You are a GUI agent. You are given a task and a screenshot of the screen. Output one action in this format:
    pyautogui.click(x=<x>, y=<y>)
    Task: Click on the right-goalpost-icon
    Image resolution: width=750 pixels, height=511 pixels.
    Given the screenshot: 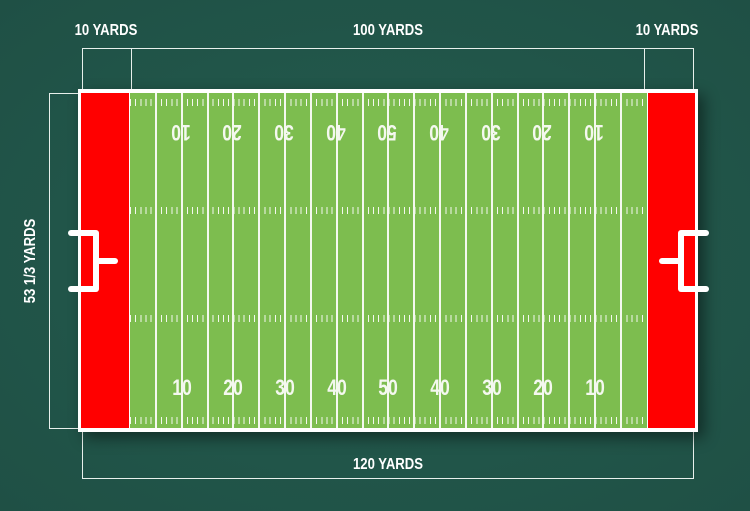 What is the action you would take?
    pyautogui.click(x=683, y=262)
    